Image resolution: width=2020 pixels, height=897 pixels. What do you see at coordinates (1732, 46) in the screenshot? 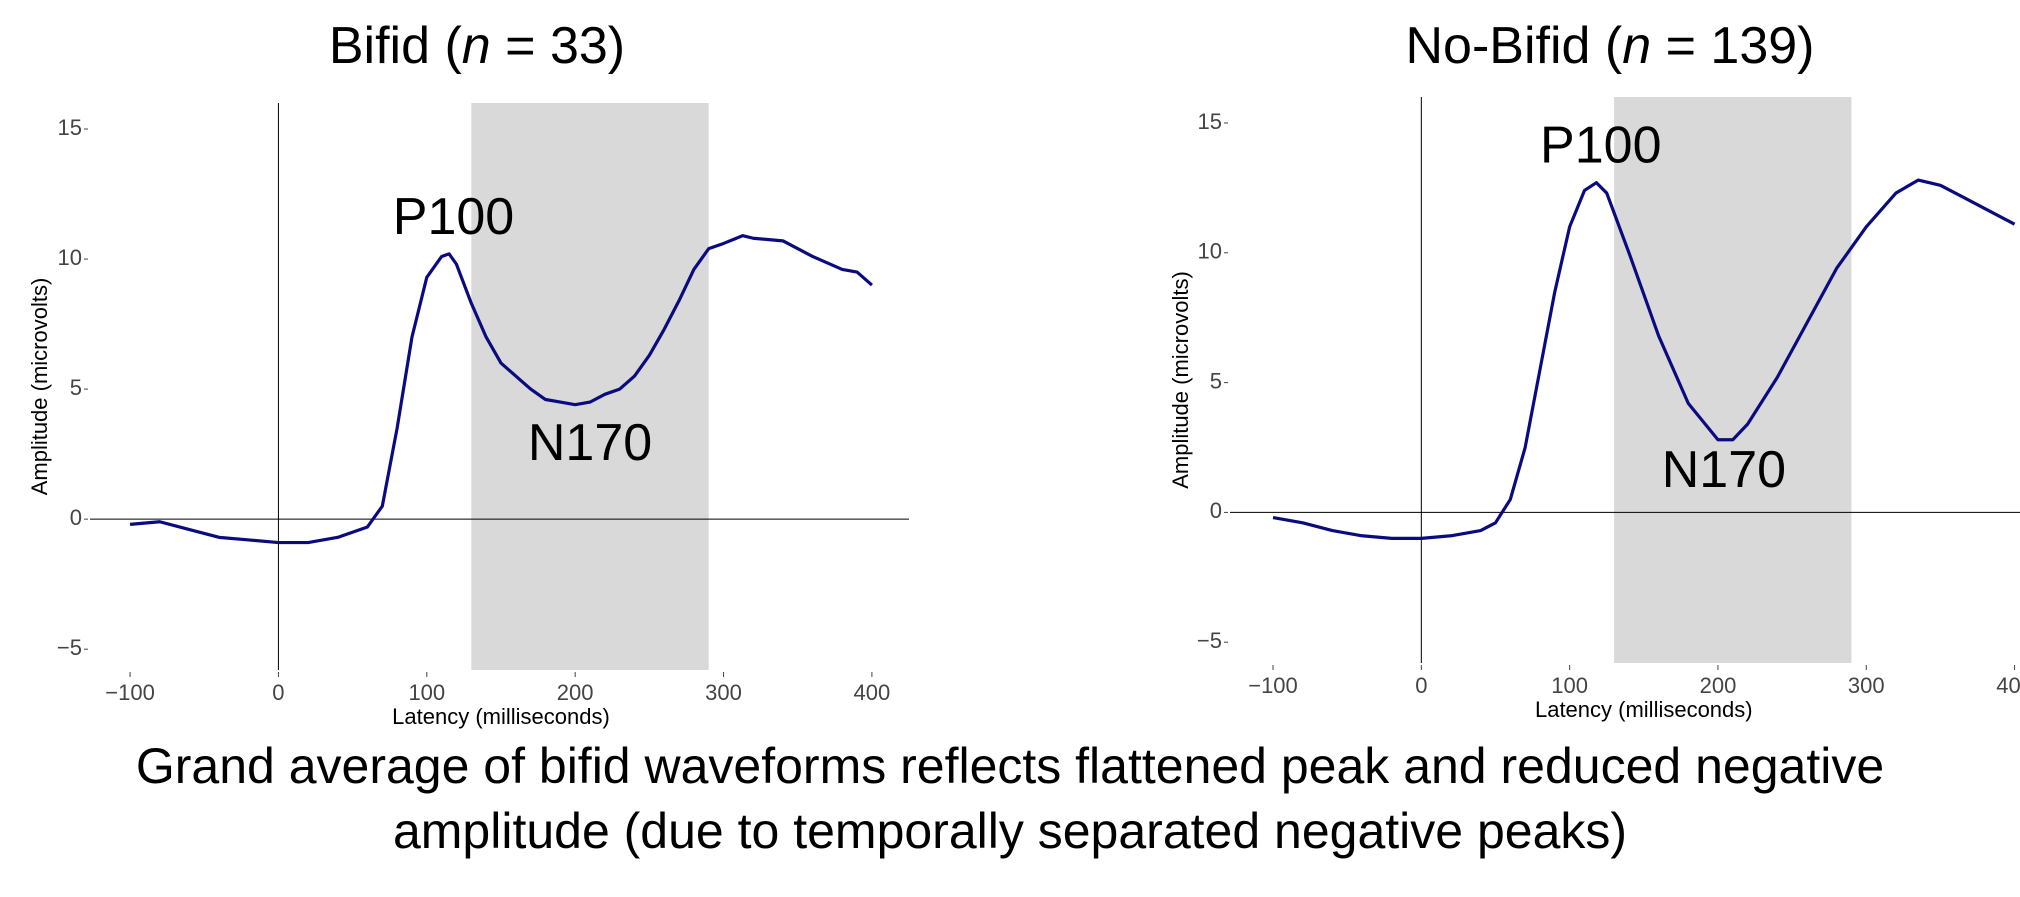
I see `title-part: = 139)` at bounding box center [1732, 46].